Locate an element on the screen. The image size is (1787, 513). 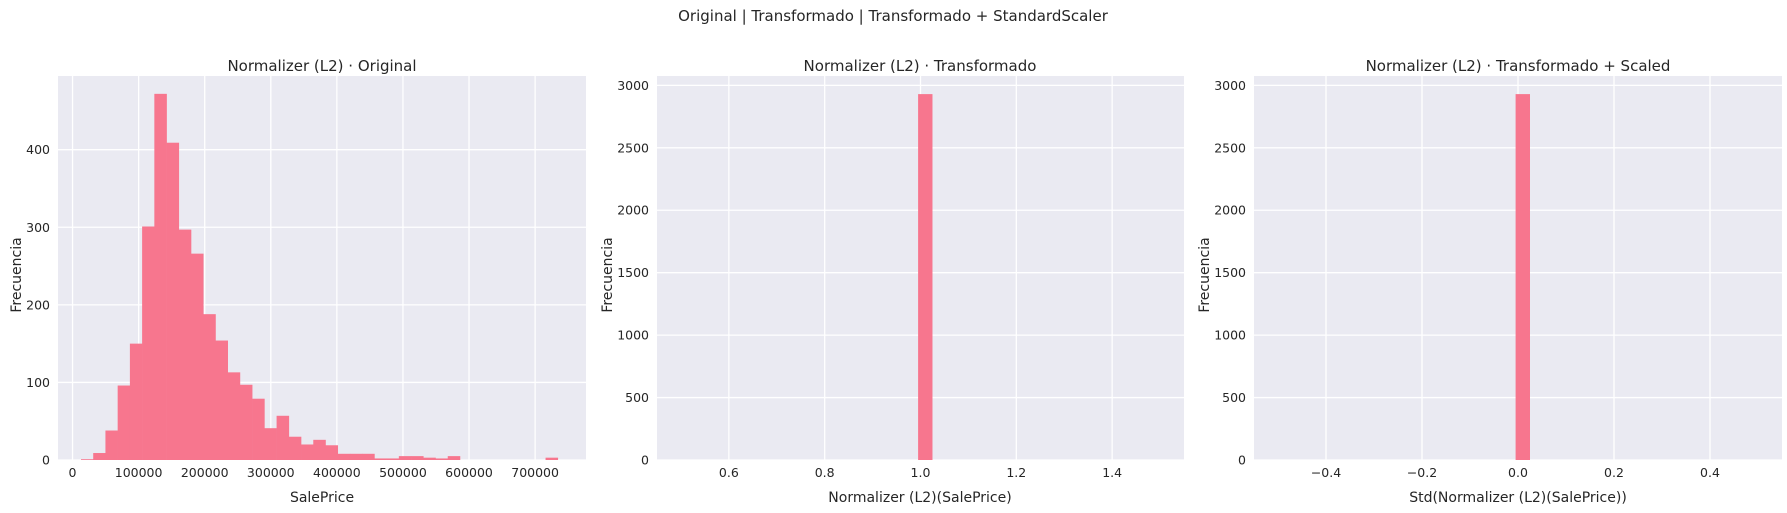
y-tick-label: 200 is located at coordinates (38, 304).